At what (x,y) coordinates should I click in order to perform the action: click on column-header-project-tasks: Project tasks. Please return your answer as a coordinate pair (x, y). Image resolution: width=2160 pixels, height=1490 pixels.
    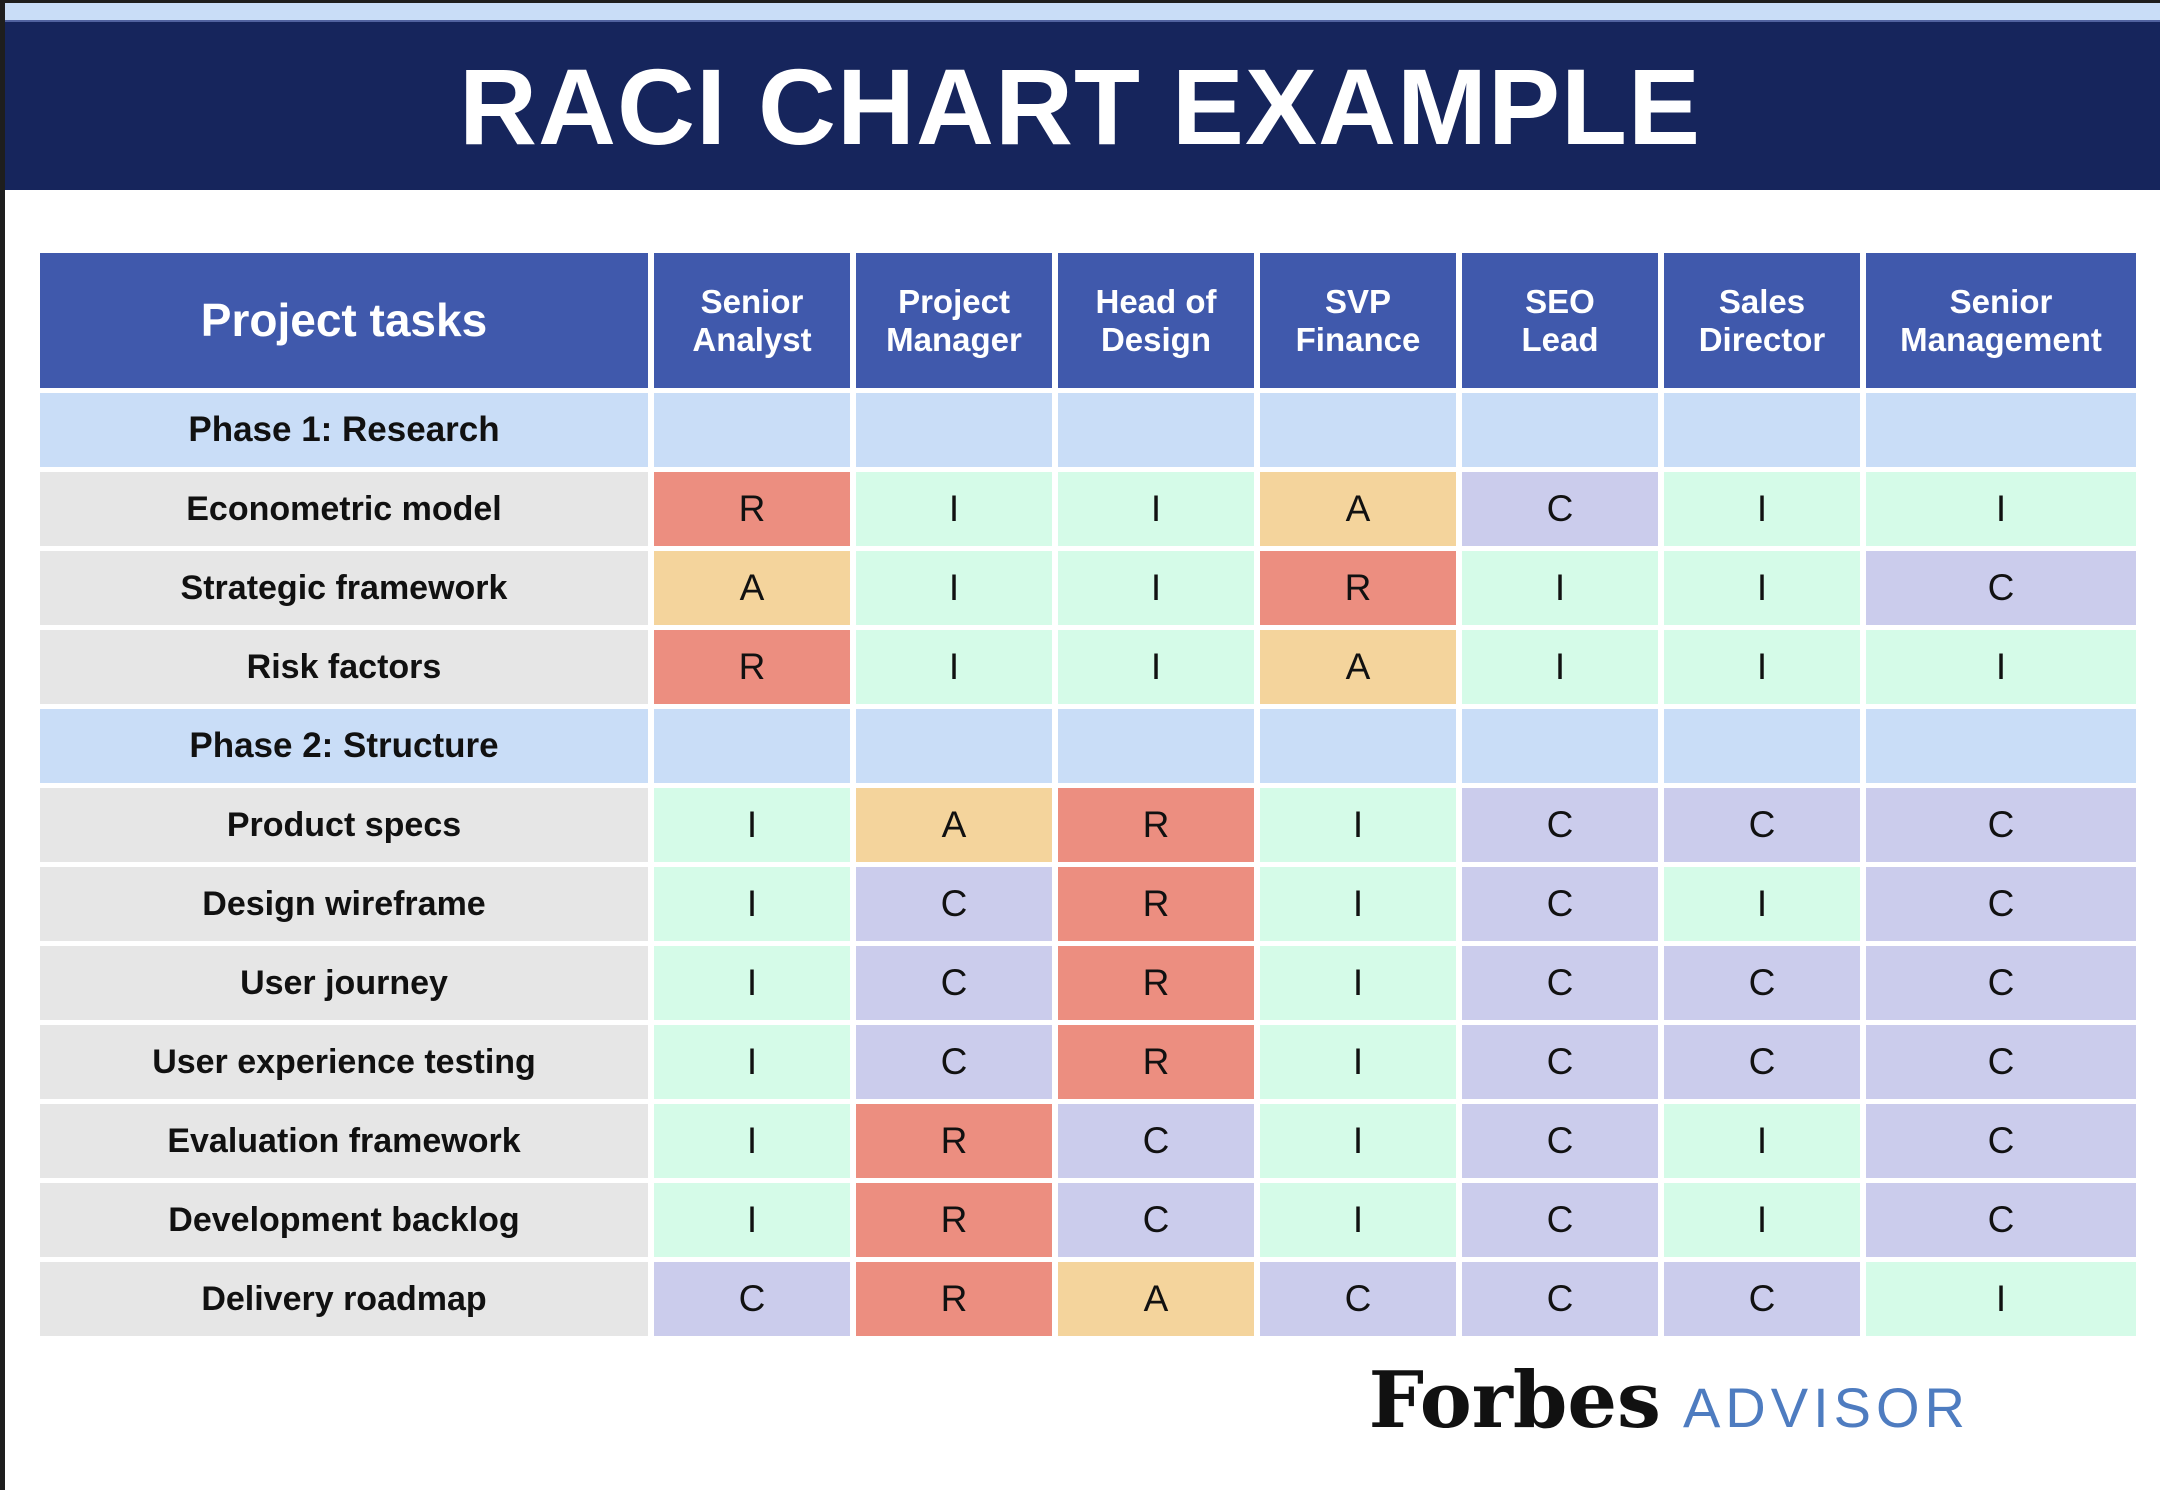
    Looking at the image, I should click on (344, 320).